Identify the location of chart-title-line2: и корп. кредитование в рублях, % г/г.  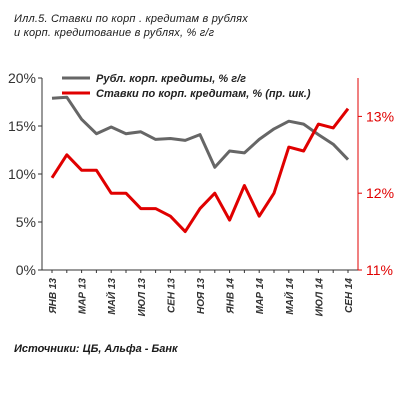
(114, 33).